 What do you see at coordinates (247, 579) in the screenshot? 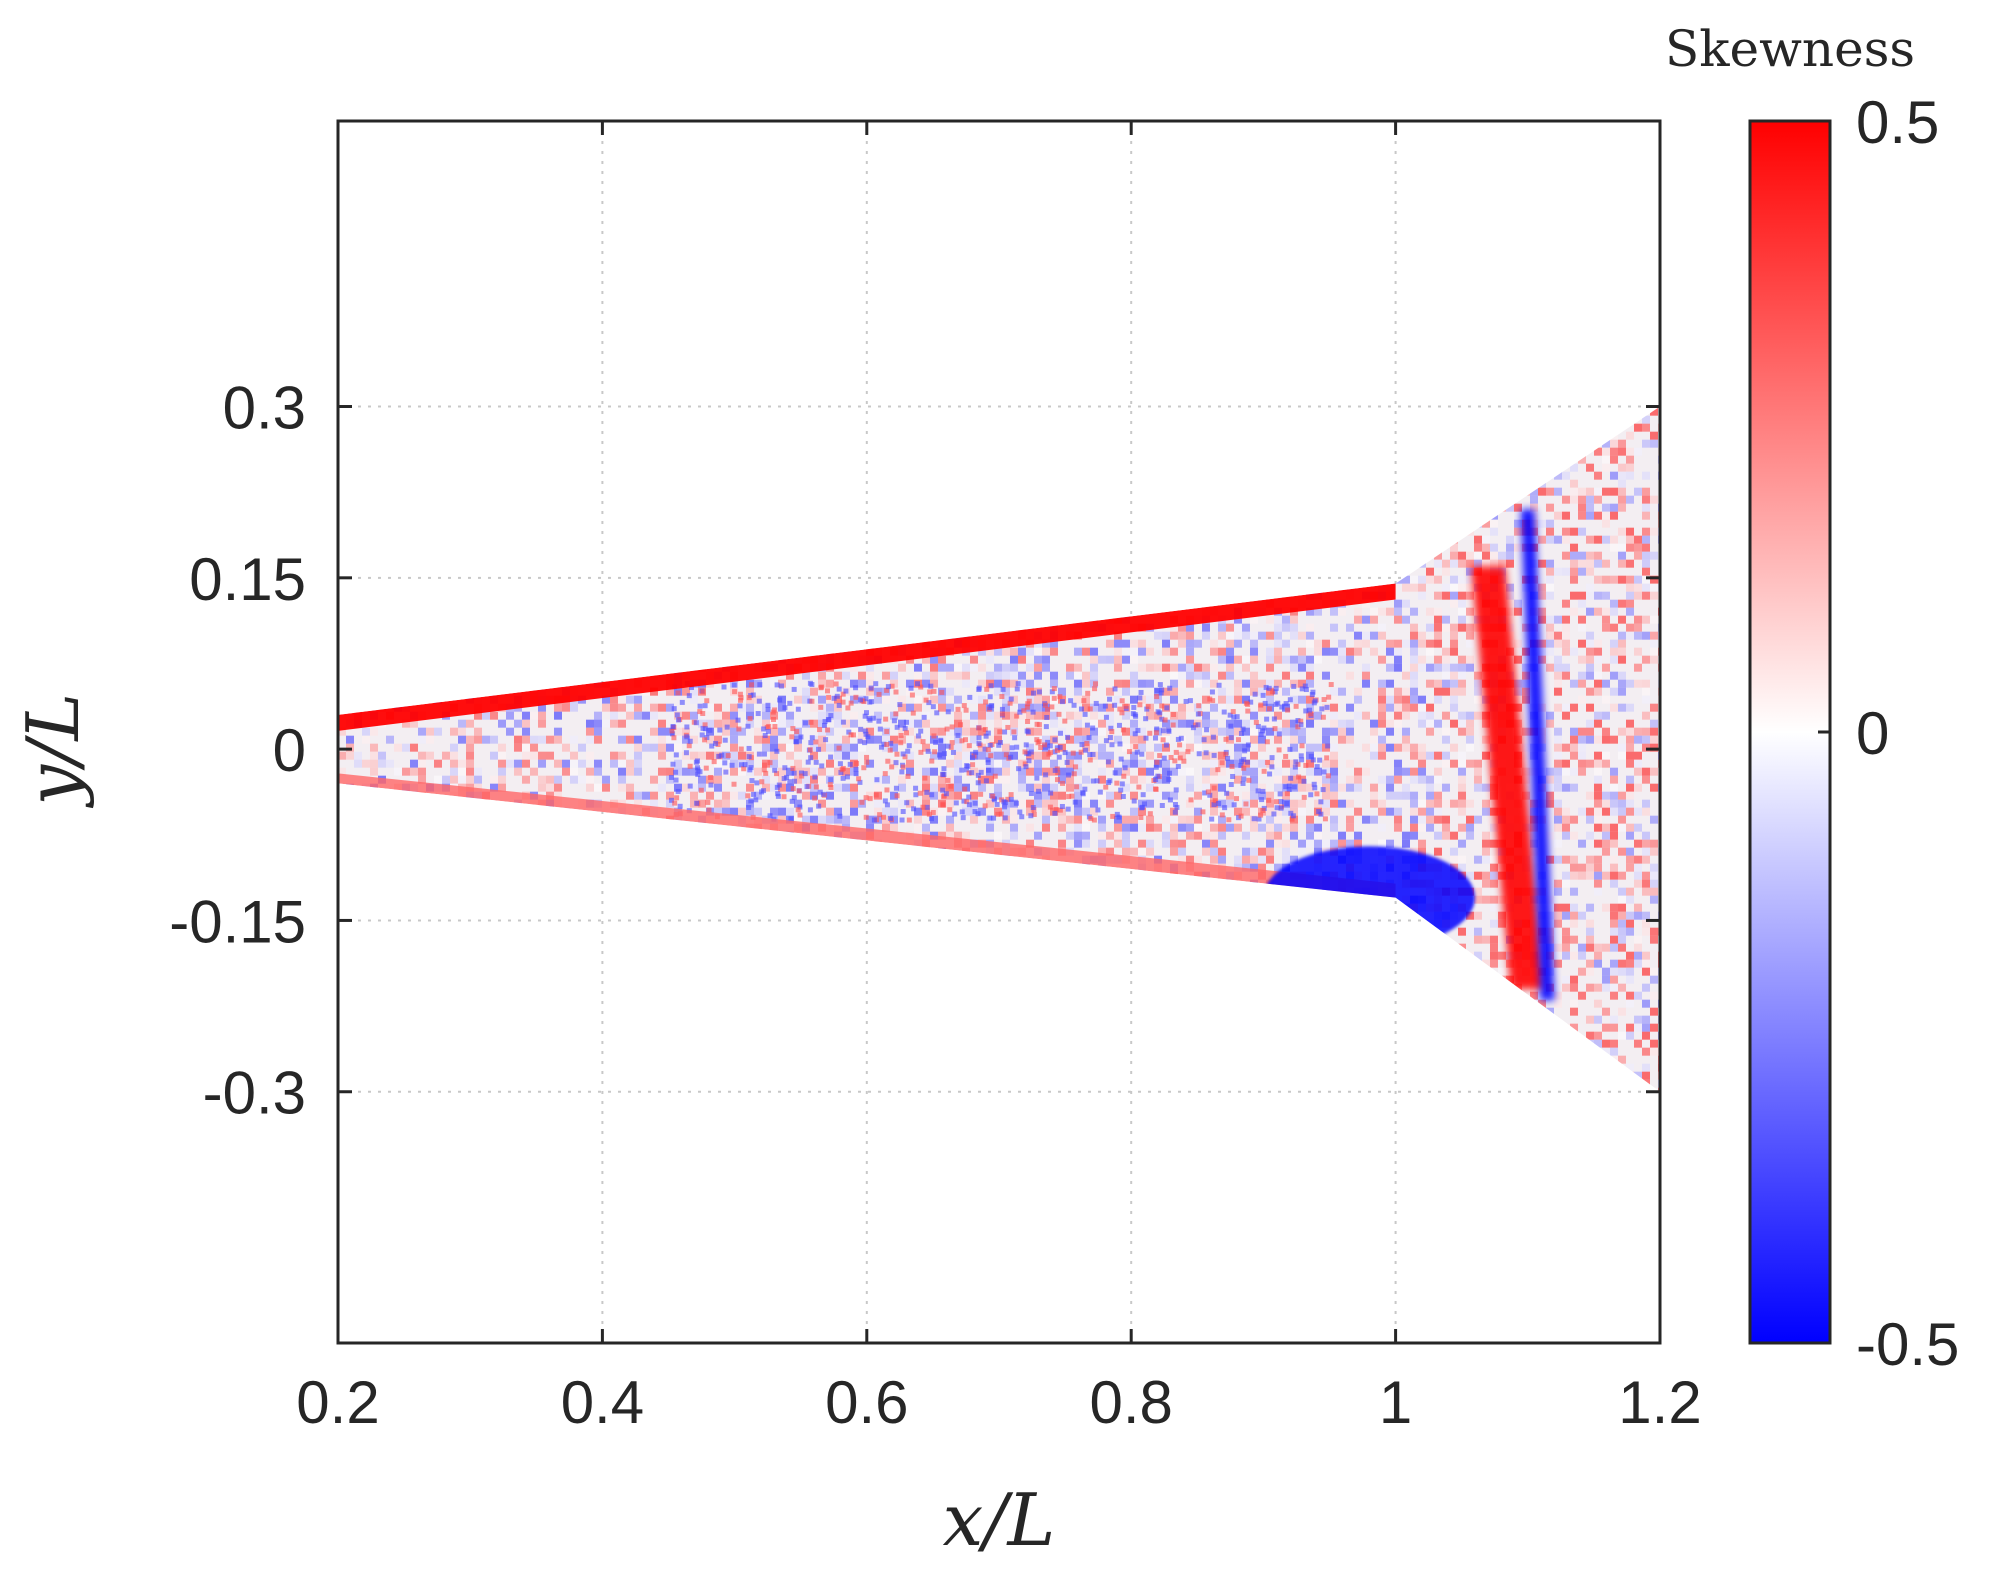
I see `y-tick-label-1: 0.15` at bounding box center [247, 579].